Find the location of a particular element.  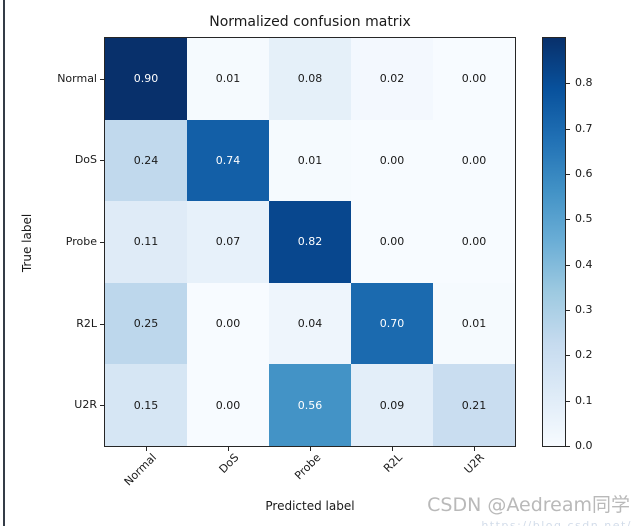

matrix-cell: 0.08 is located at coordinates (310, 79).